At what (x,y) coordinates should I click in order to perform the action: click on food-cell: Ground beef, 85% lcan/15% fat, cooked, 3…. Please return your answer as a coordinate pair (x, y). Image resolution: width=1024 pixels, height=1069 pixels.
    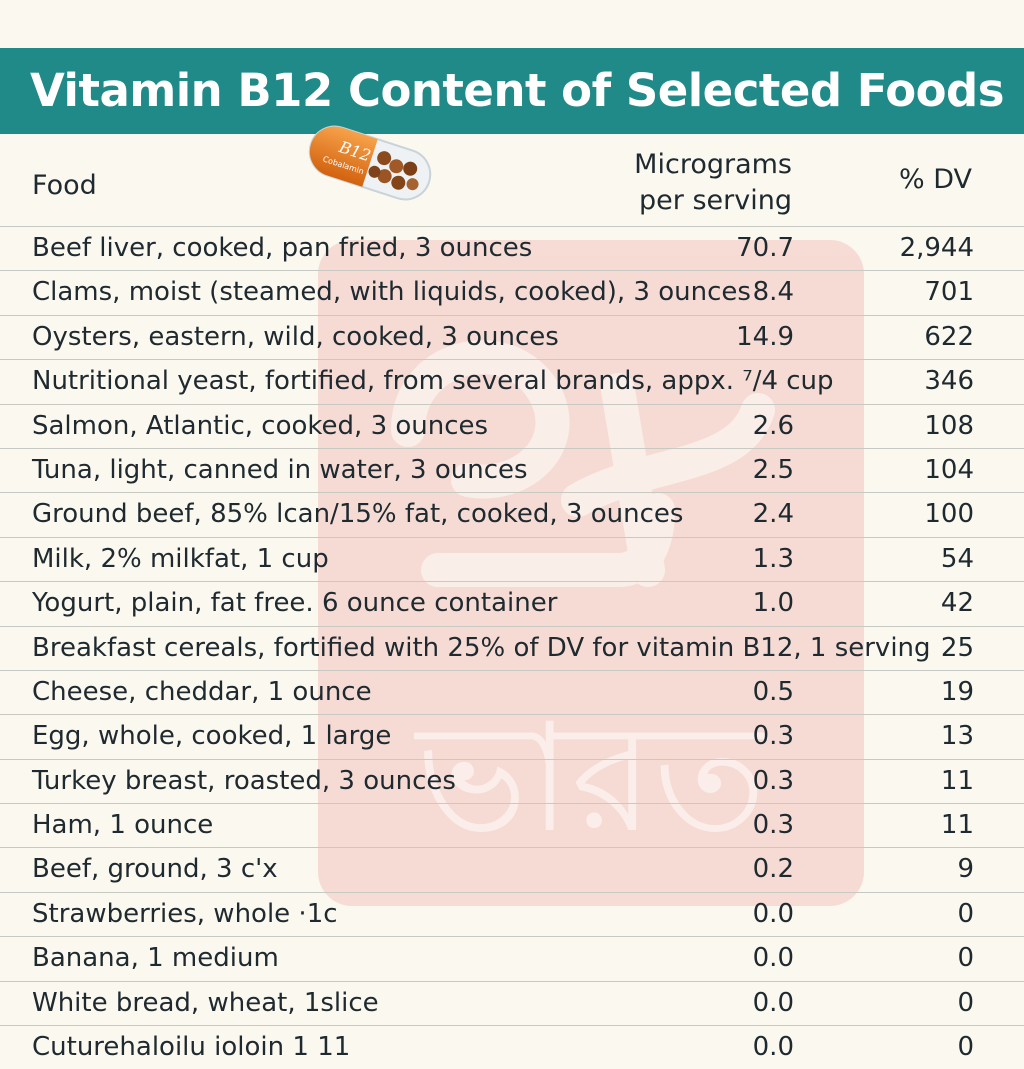
    Looking at the image, I should click on (358, 514).